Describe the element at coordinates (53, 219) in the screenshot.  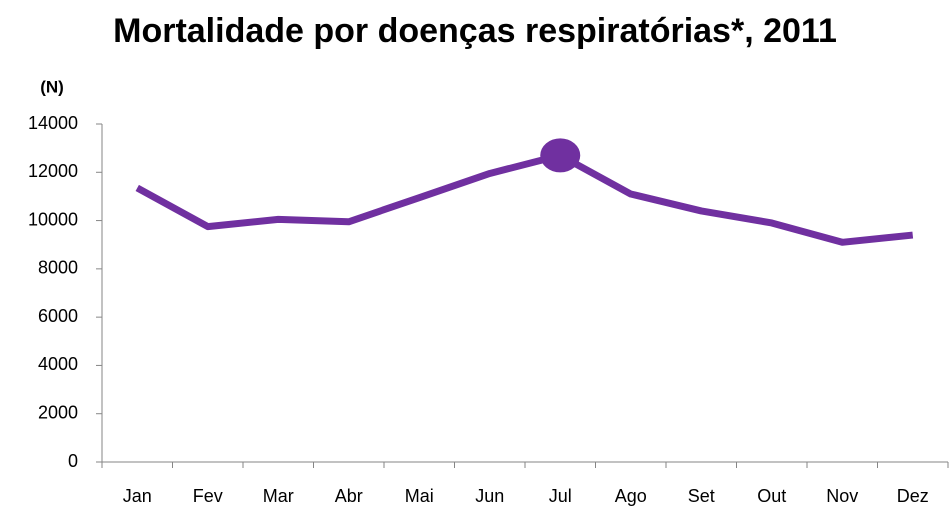
I see `y-tick-label: 10000` at that location.